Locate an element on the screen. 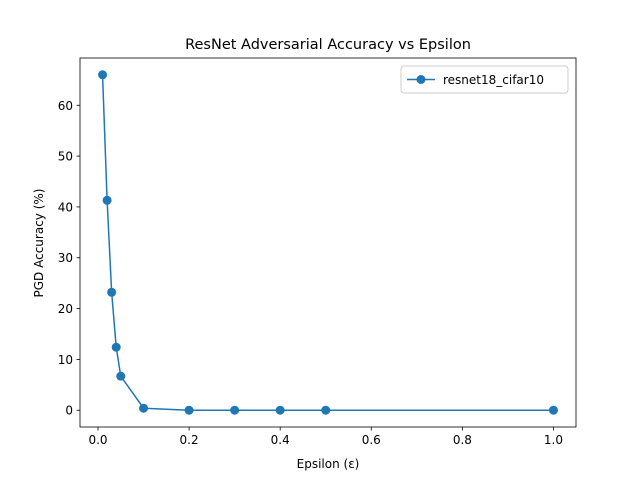  chart-title: ResNet Adversarial Accuracy vs Epsilon is located at coordinates (328, 45).